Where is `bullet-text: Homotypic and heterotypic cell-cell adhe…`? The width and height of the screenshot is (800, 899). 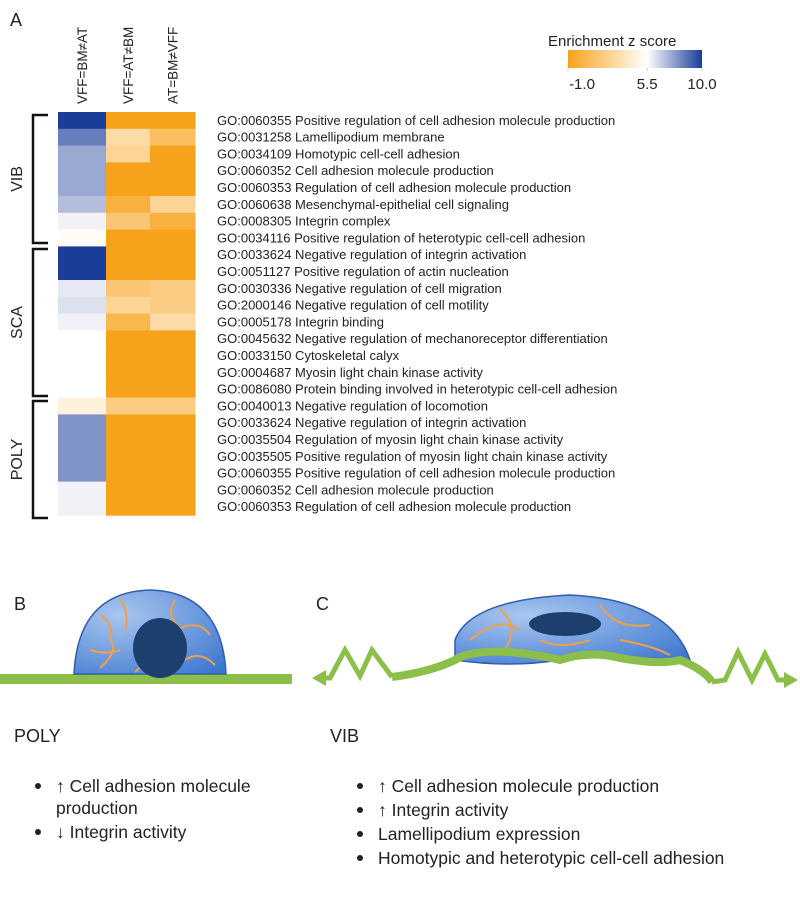
bullet-text: Homotypic and heterotypic cell-cell adhe… is located at coordinates (551, 858).